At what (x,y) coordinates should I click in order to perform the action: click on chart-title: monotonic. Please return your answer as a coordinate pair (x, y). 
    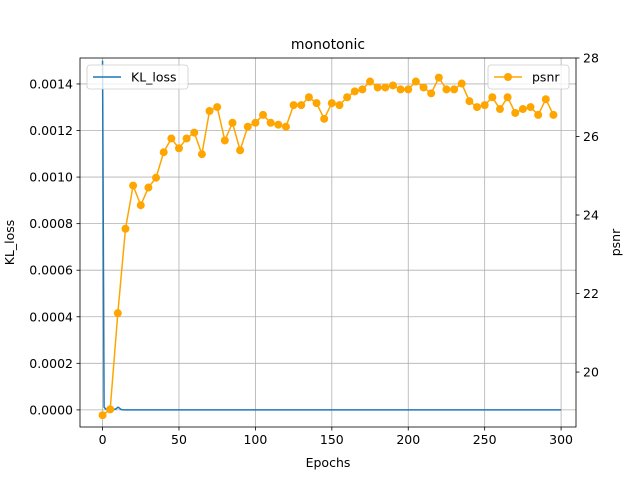
    Looking at the image, I should click on (328, 45).